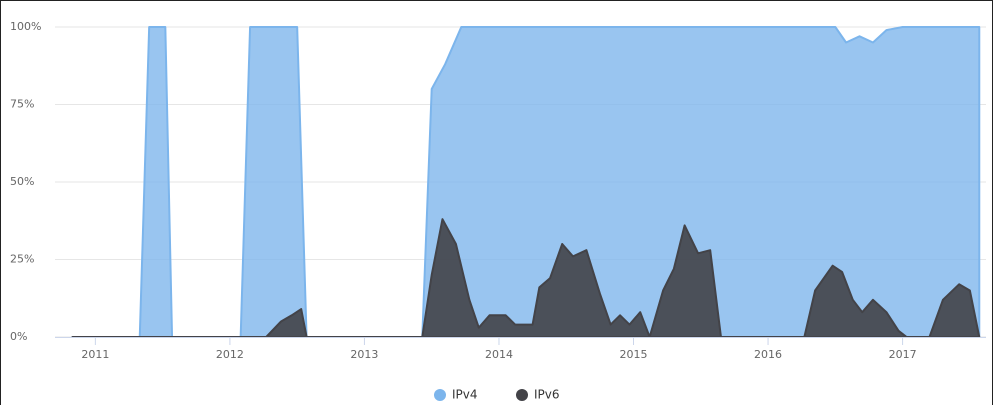 The image size is (993, 405). What do you see at coordinates (25, 26) in the screenshot?
I see `y-tick-label: 100%` at bounding box center [25, 26].